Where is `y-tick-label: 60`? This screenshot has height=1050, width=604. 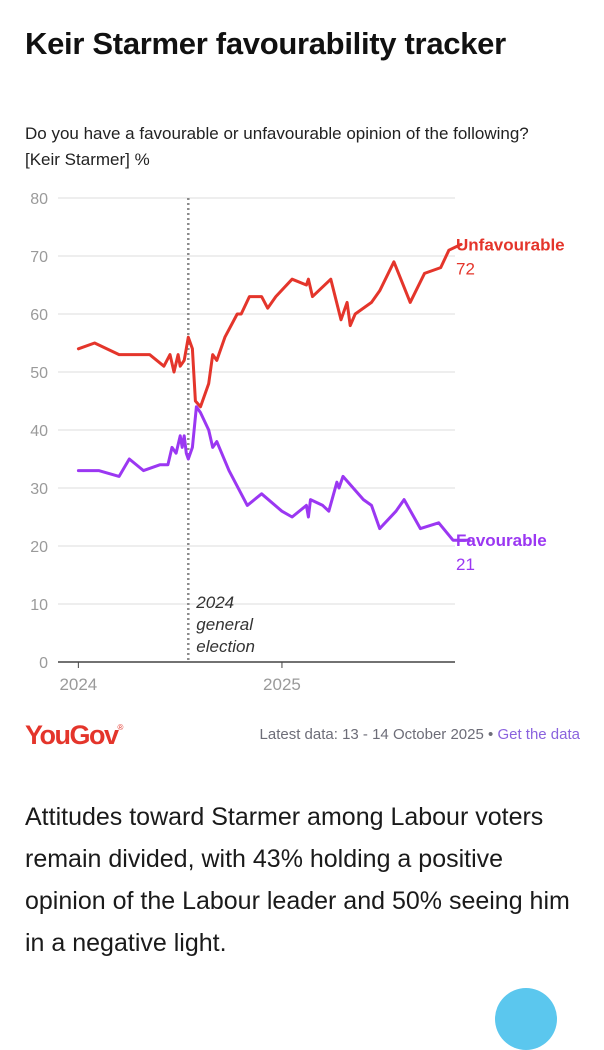
y-tick-label: 60 is located at coordinates (39, 315).